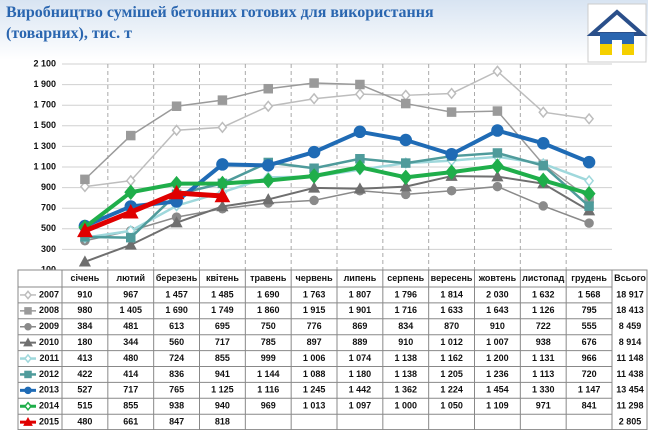 This screenshot has height=430, width=648. Describe the element at coordinates (84, 374) in the screenshot. I see `table-value: 422` at that location.